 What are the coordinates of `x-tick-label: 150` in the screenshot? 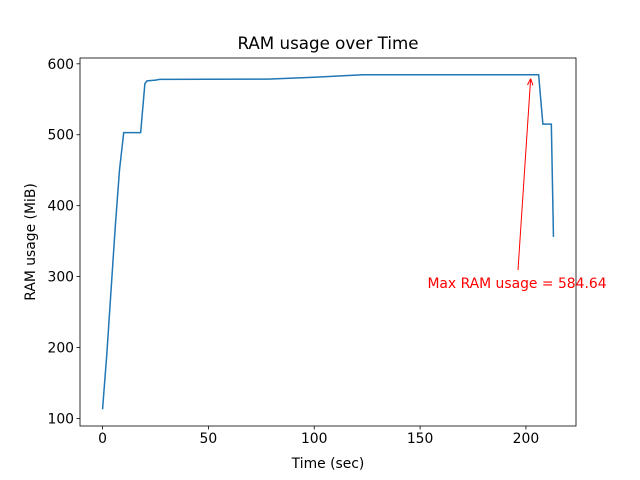 It's located at (420, 439).